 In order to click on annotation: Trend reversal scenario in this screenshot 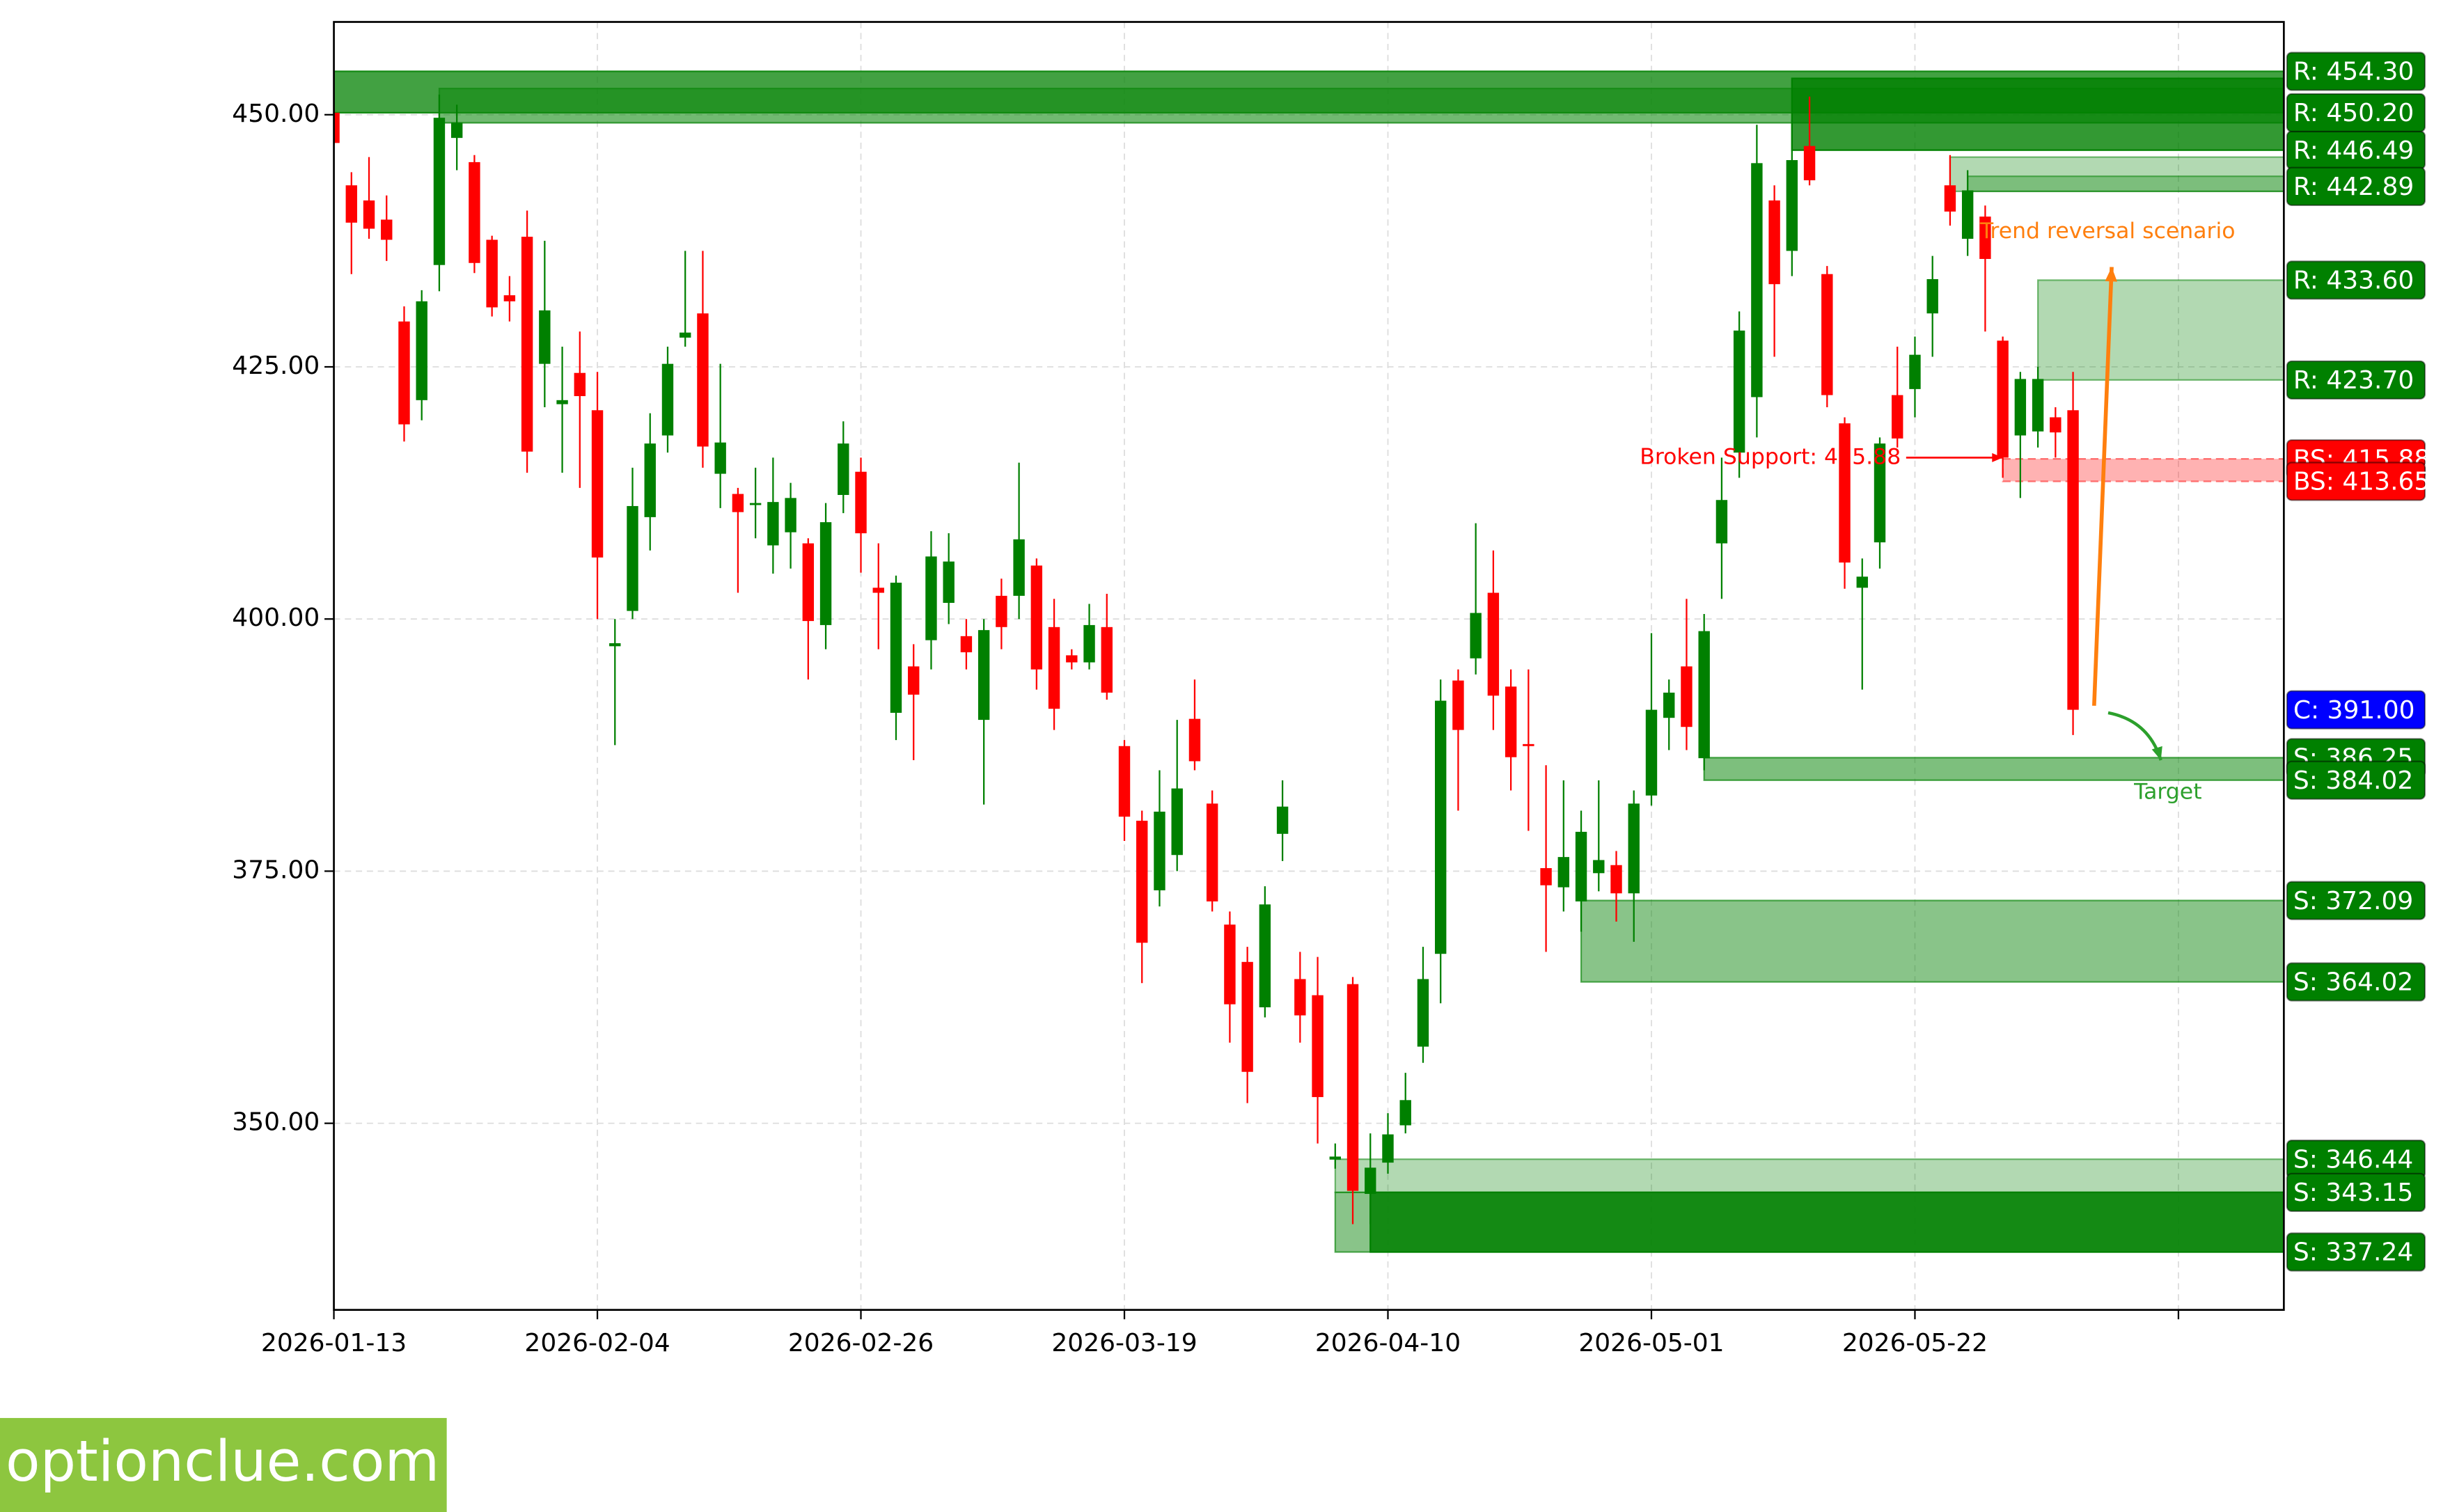, I will do `click(2107, 231)`.